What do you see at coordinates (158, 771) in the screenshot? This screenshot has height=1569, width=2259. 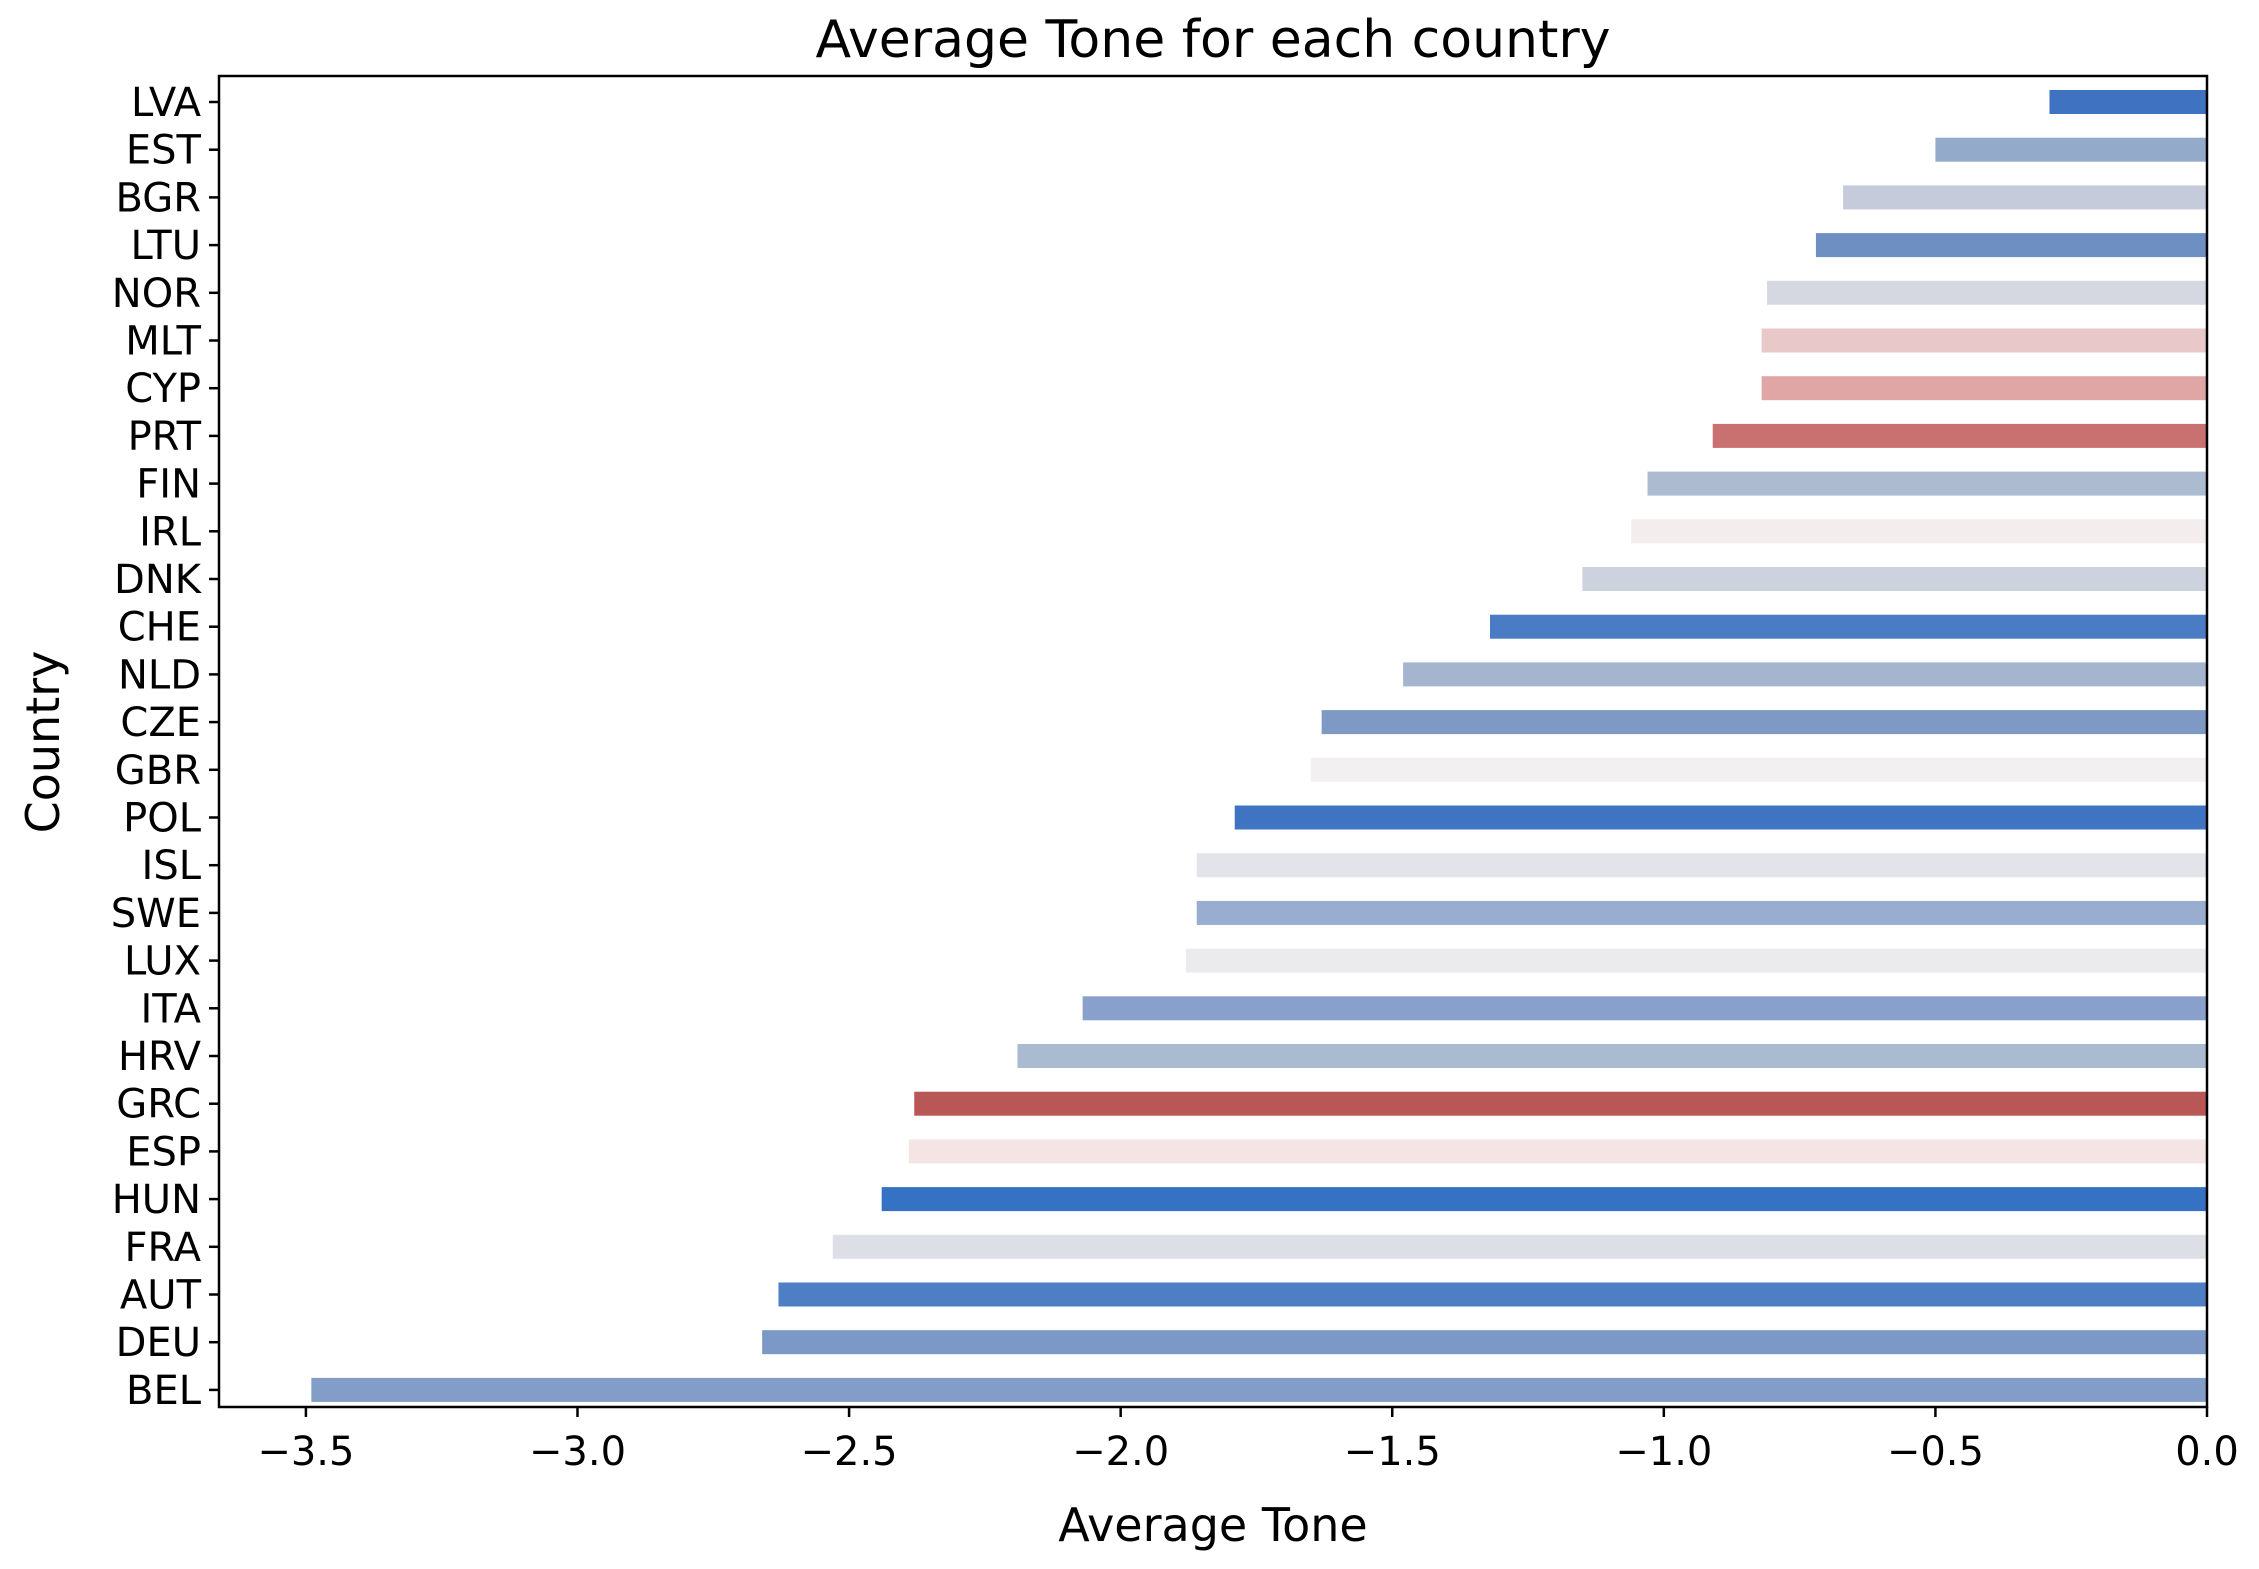 I see `y-tick-label: GBR` at bounding box center [158, 771].